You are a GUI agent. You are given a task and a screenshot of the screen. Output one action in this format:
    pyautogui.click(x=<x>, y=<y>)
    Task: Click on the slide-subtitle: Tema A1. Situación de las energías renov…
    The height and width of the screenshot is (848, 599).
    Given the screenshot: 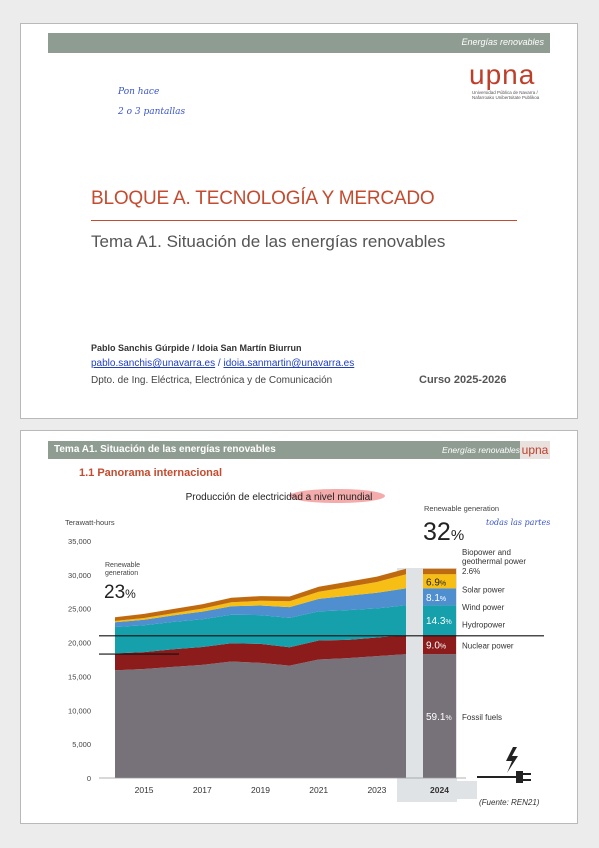 What is the action you would take?
    pyautogui.click(x=268, y=241)
    